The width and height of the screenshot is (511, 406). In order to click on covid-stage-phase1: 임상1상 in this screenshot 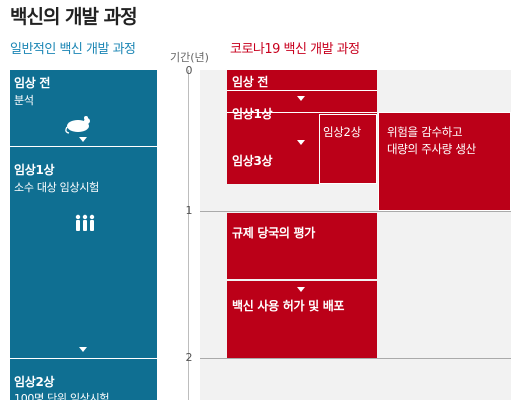, I will do `click(252, 114)`.